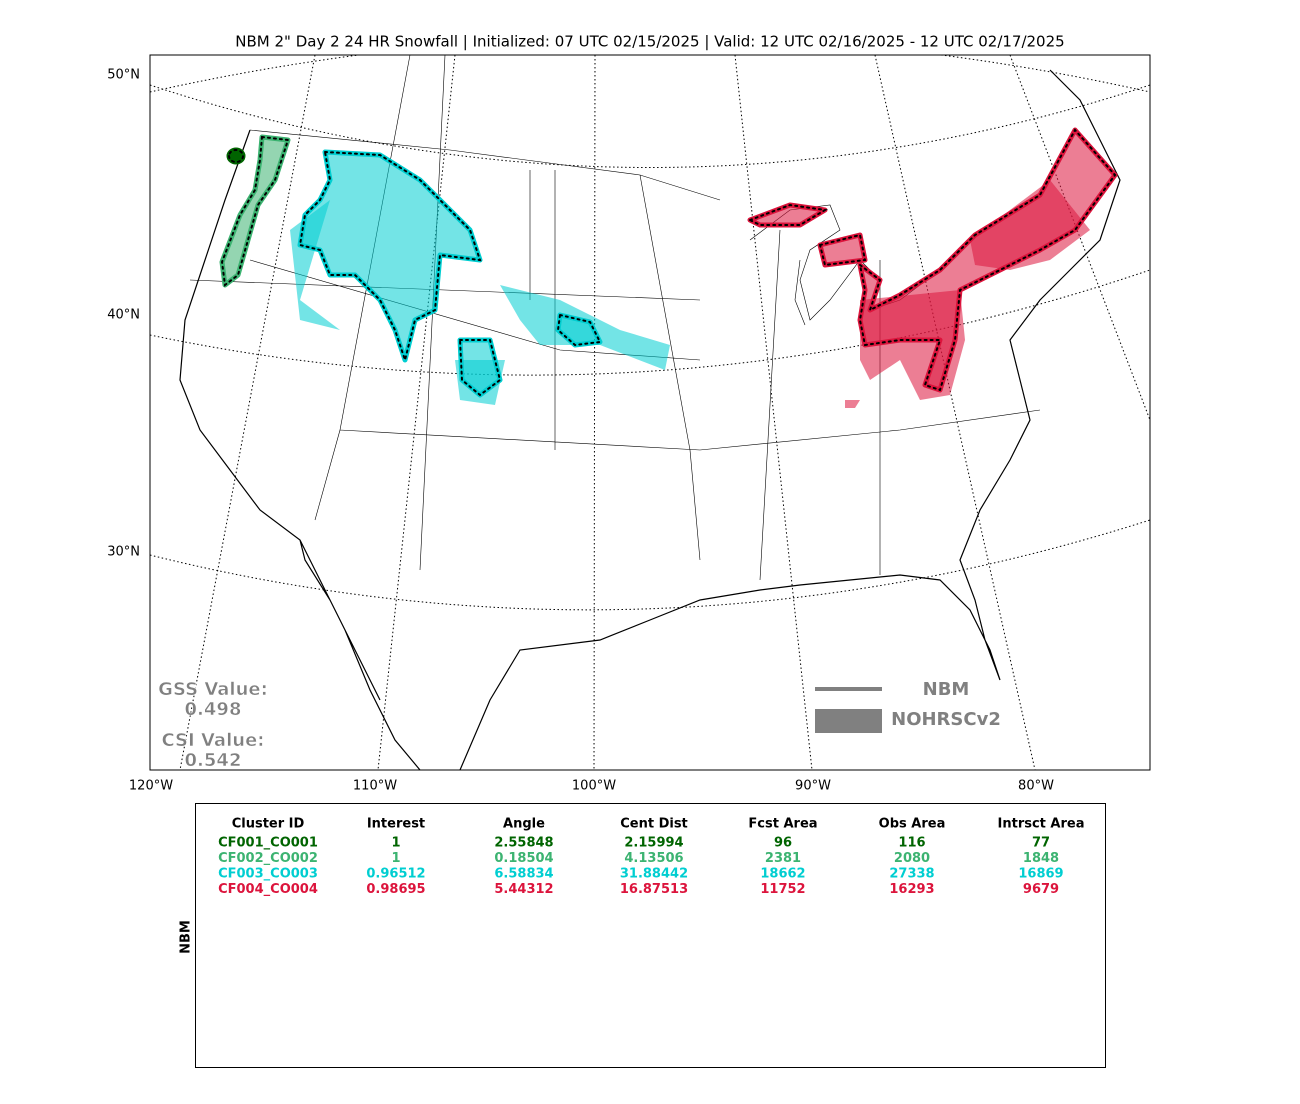  I want to click on table-cell: 77, so click(1041, 843).